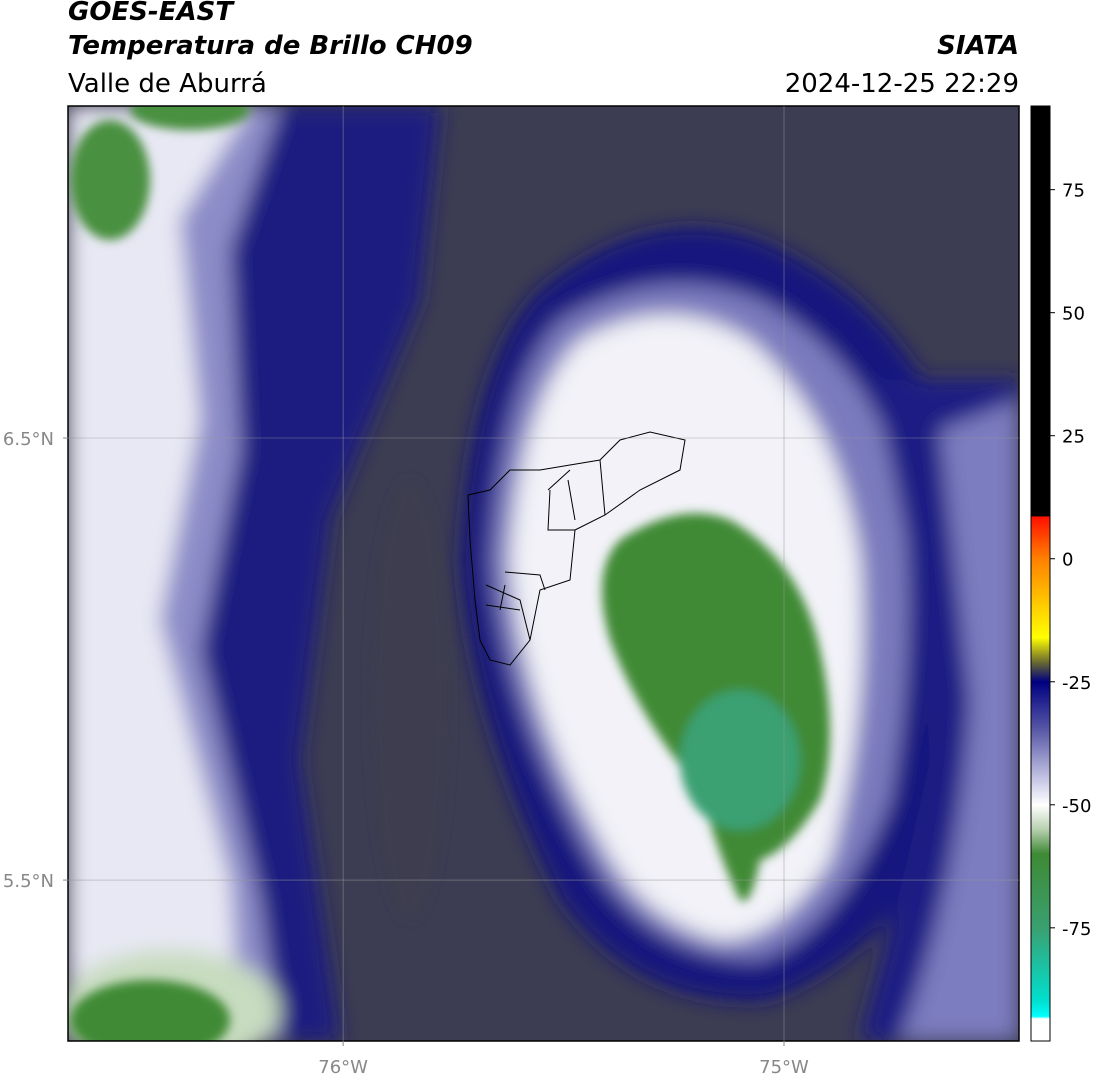 The image size is (1094, 1078). I want to click on y-tick-label: 6.5°N, so click(28, 439).